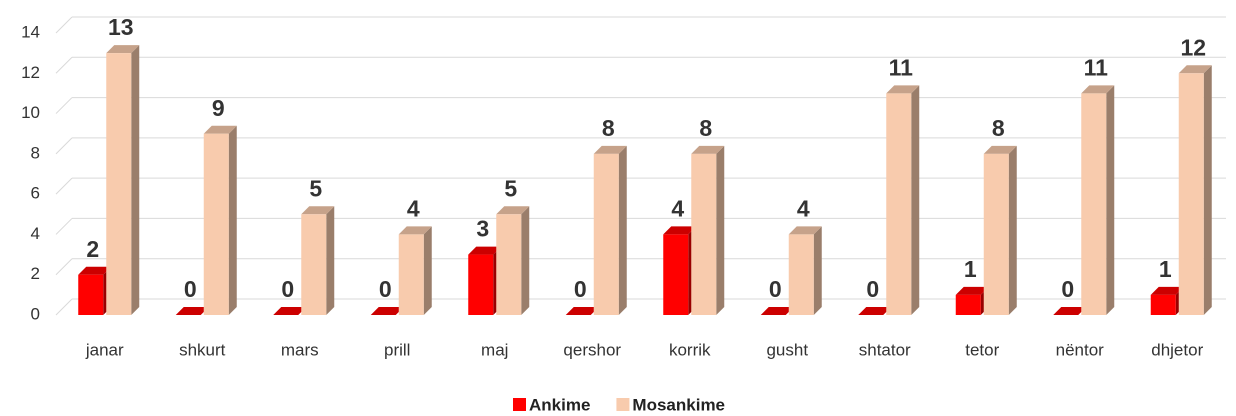  I want to click on x-tick-label: tetor, so click(982, 349).